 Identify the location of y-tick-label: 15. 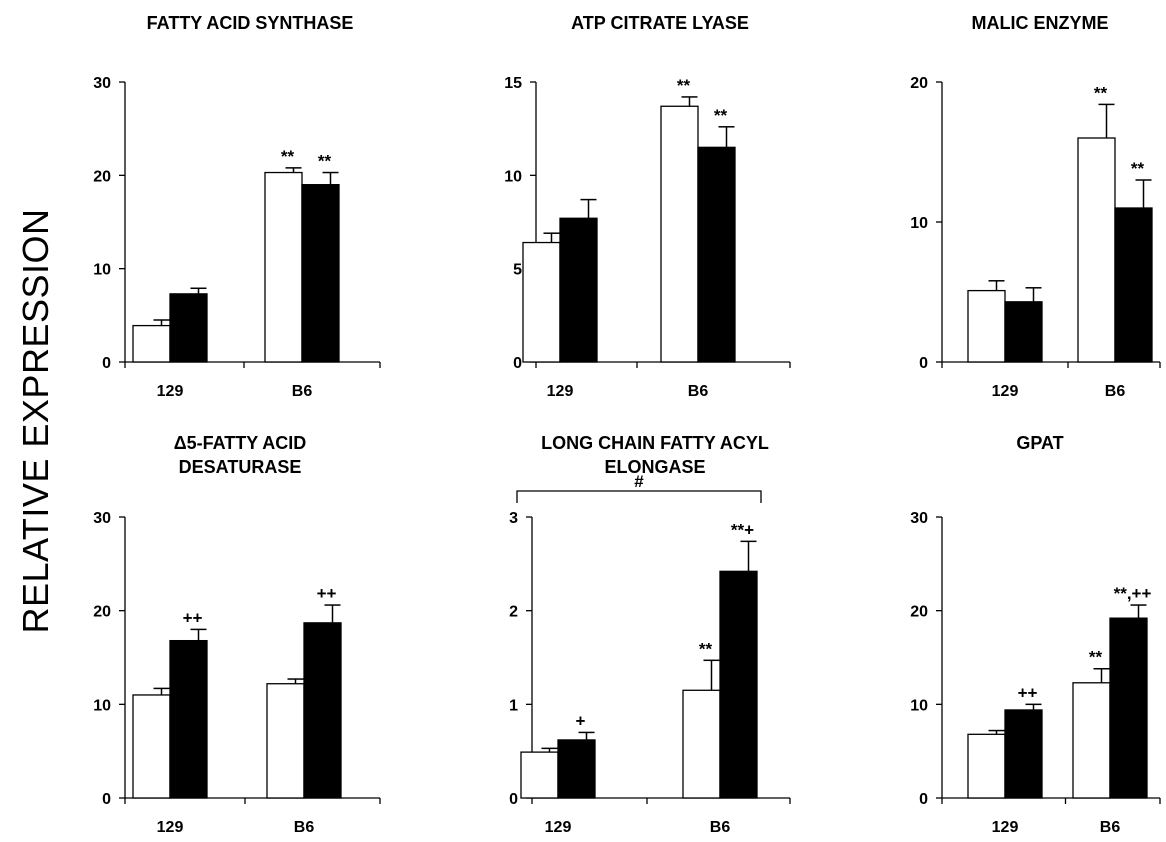
(513, 83).